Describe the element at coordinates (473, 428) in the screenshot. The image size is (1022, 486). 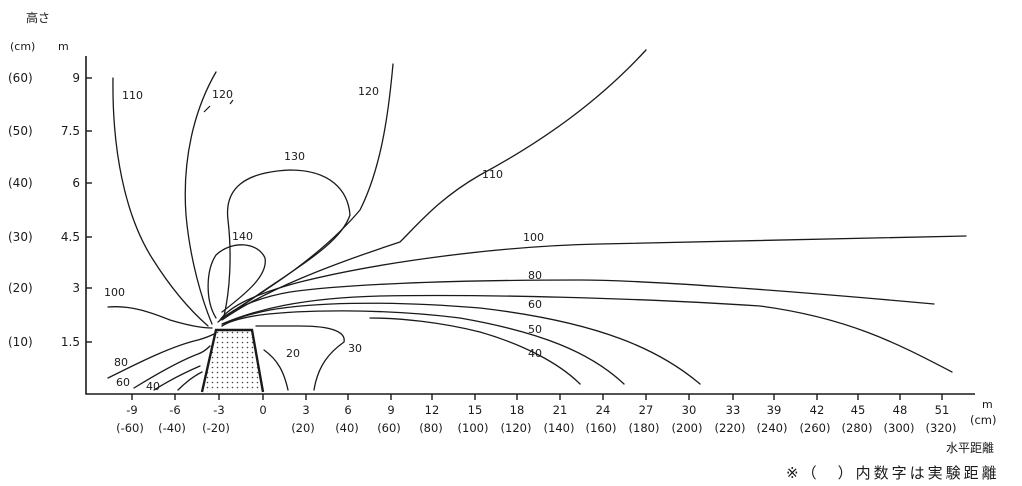
I see `x-tick-label-cm: (100)` at that location.